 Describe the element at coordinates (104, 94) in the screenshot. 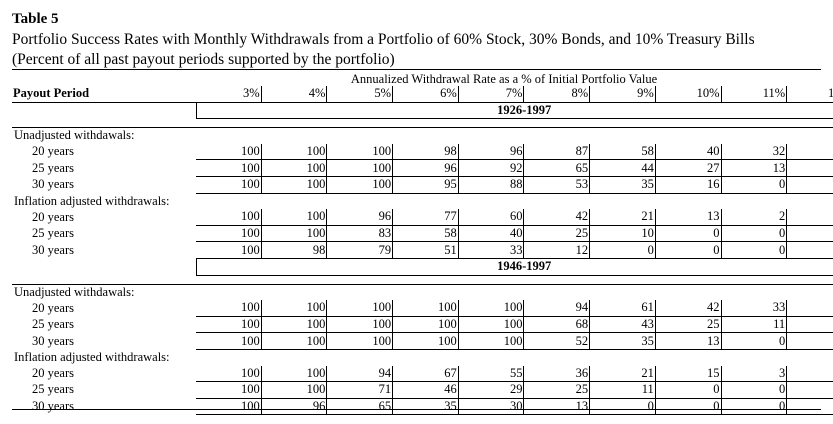

I see `payout-period-header: Payout Period` at that location.